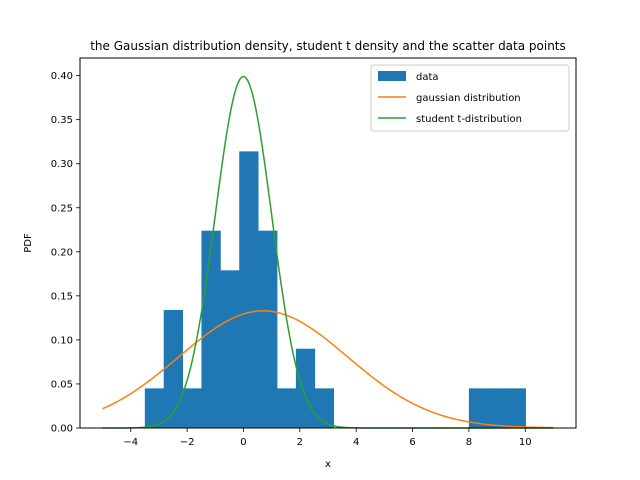 Image resolution: width=640 pixels, height=480 pixels. I want to click on x-axis: −4 −2 0 2 4 6 8 10, so click(327, 438).